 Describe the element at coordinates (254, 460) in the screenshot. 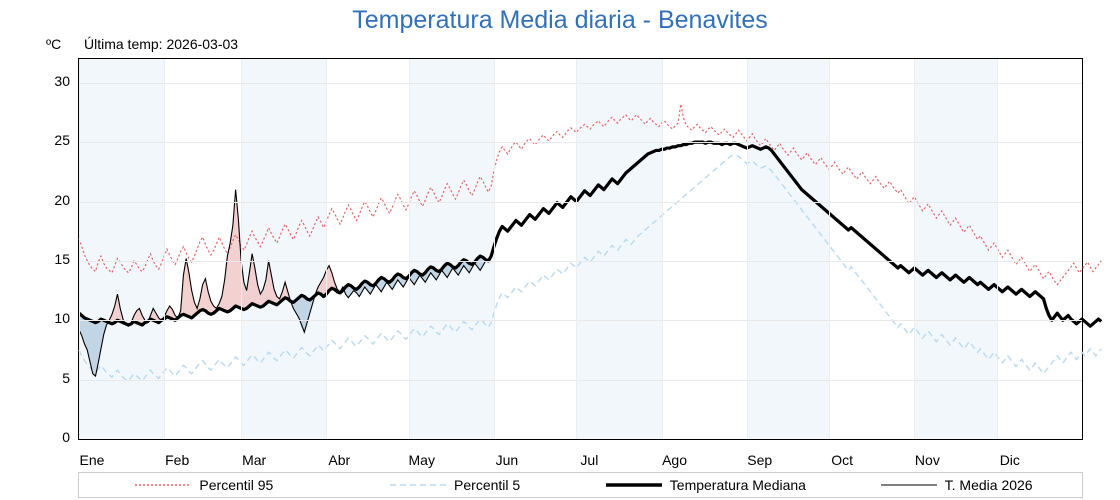

I see `x-tick-label: Mar` at that location.